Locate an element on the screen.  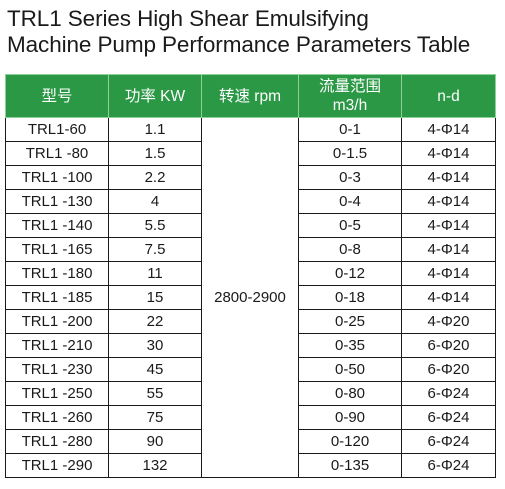
cell-flow: 0-8 is located at coordinates (350, 249).